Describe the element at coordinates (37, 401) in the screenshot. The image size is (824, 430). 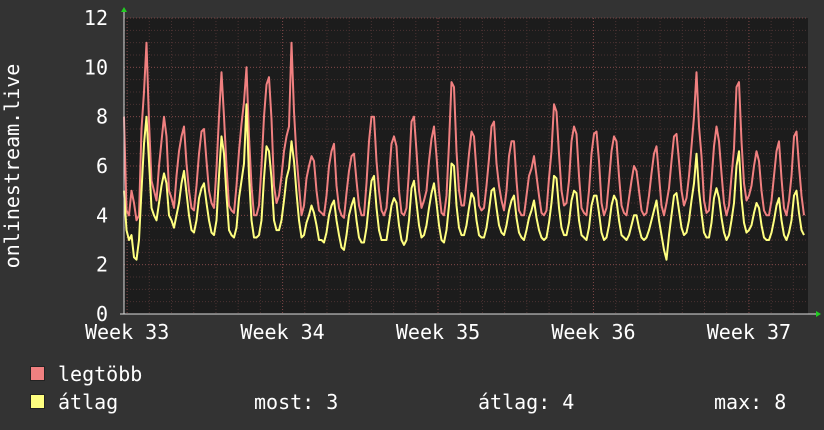
I see `legend-swatch-avg` at that location.